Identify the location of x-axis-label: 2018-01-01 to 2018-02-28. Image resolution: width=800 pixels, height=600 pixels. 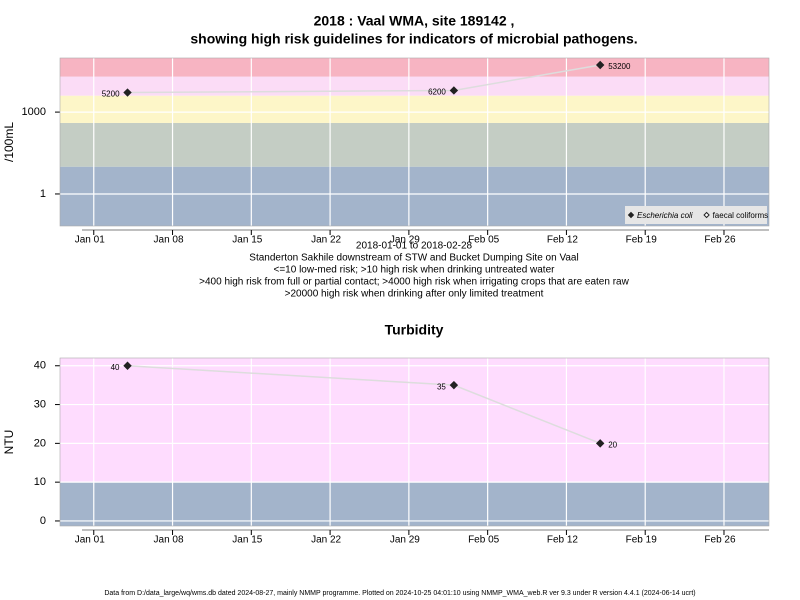
(414, 246).